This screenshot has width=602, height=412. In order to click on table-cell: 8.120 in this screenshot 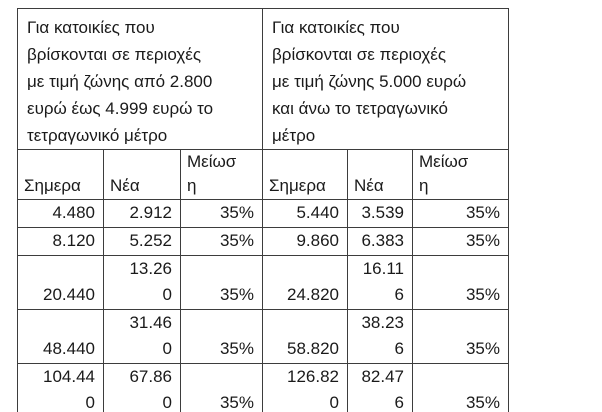, I will do `click(60, 241)`.